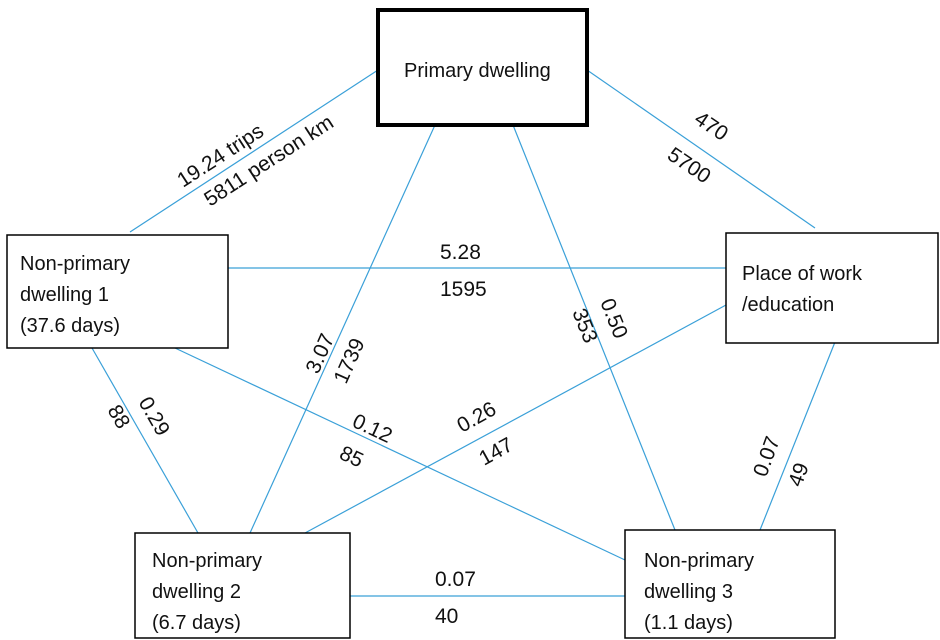 The image size is (940, 640). I want to click on edge-label-work-np2-km: 147, so click(496, 451).